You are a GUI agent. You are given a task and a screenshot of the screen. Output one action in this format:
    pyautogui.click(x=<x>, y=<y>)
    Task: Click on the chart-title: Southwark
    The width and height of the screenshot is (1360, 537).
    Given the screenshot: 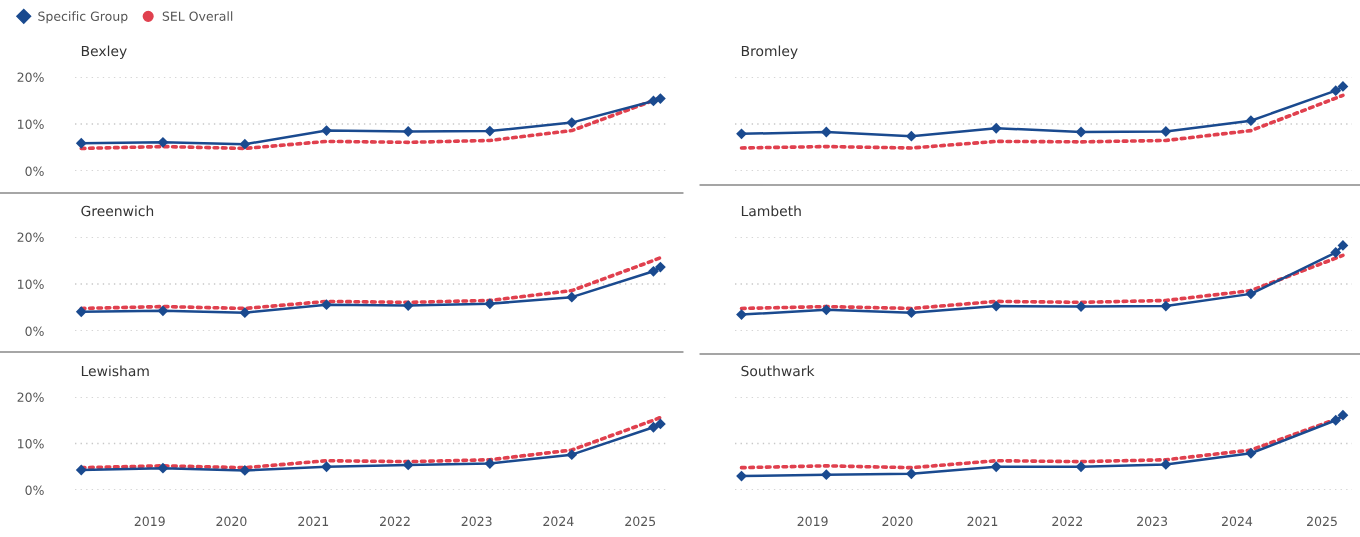 What is the action you would take?
    pyautogui.click(x=778, y=371)
    